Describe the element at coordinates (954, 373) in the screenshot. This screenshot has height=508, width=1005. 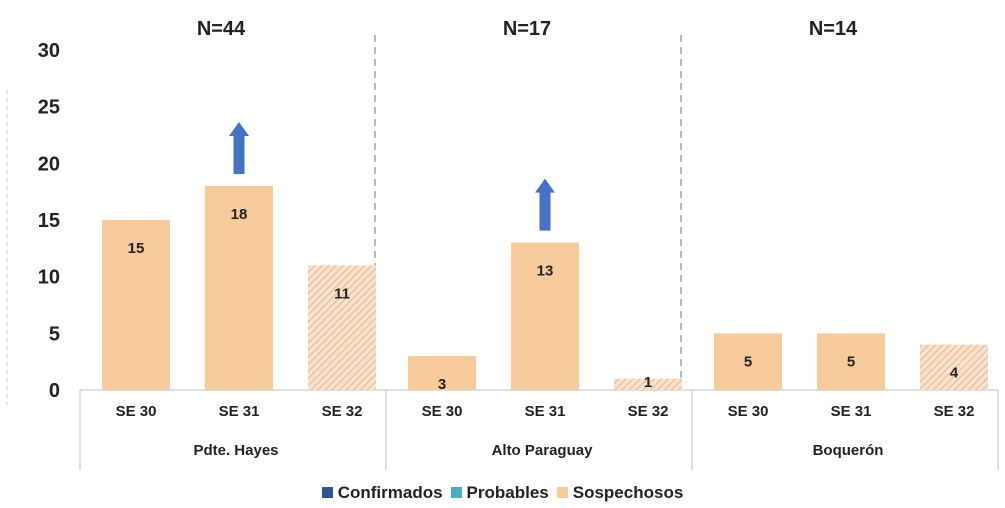
I see `bar-value-label: 4` at that location.